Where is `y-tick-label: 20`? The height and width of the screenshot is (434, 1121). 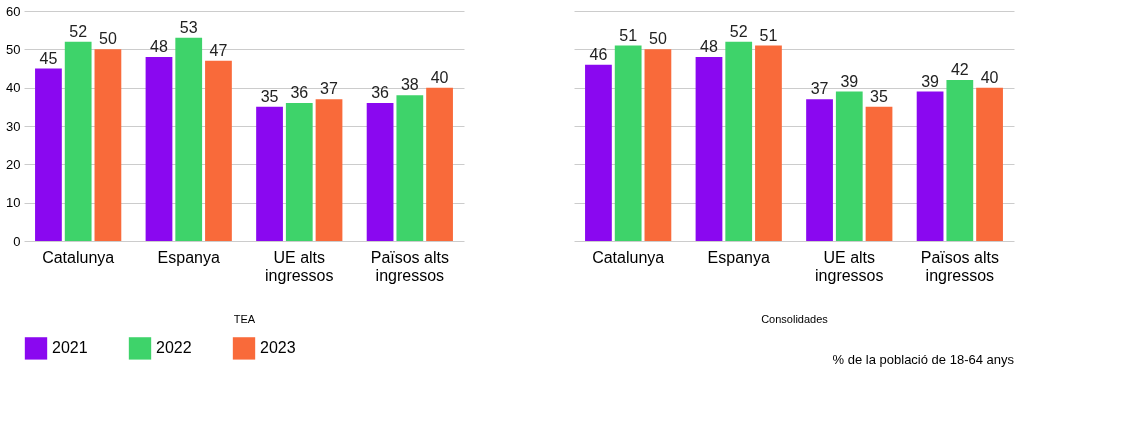
y-tick-label: 20 is located at coordinates (13, 164).